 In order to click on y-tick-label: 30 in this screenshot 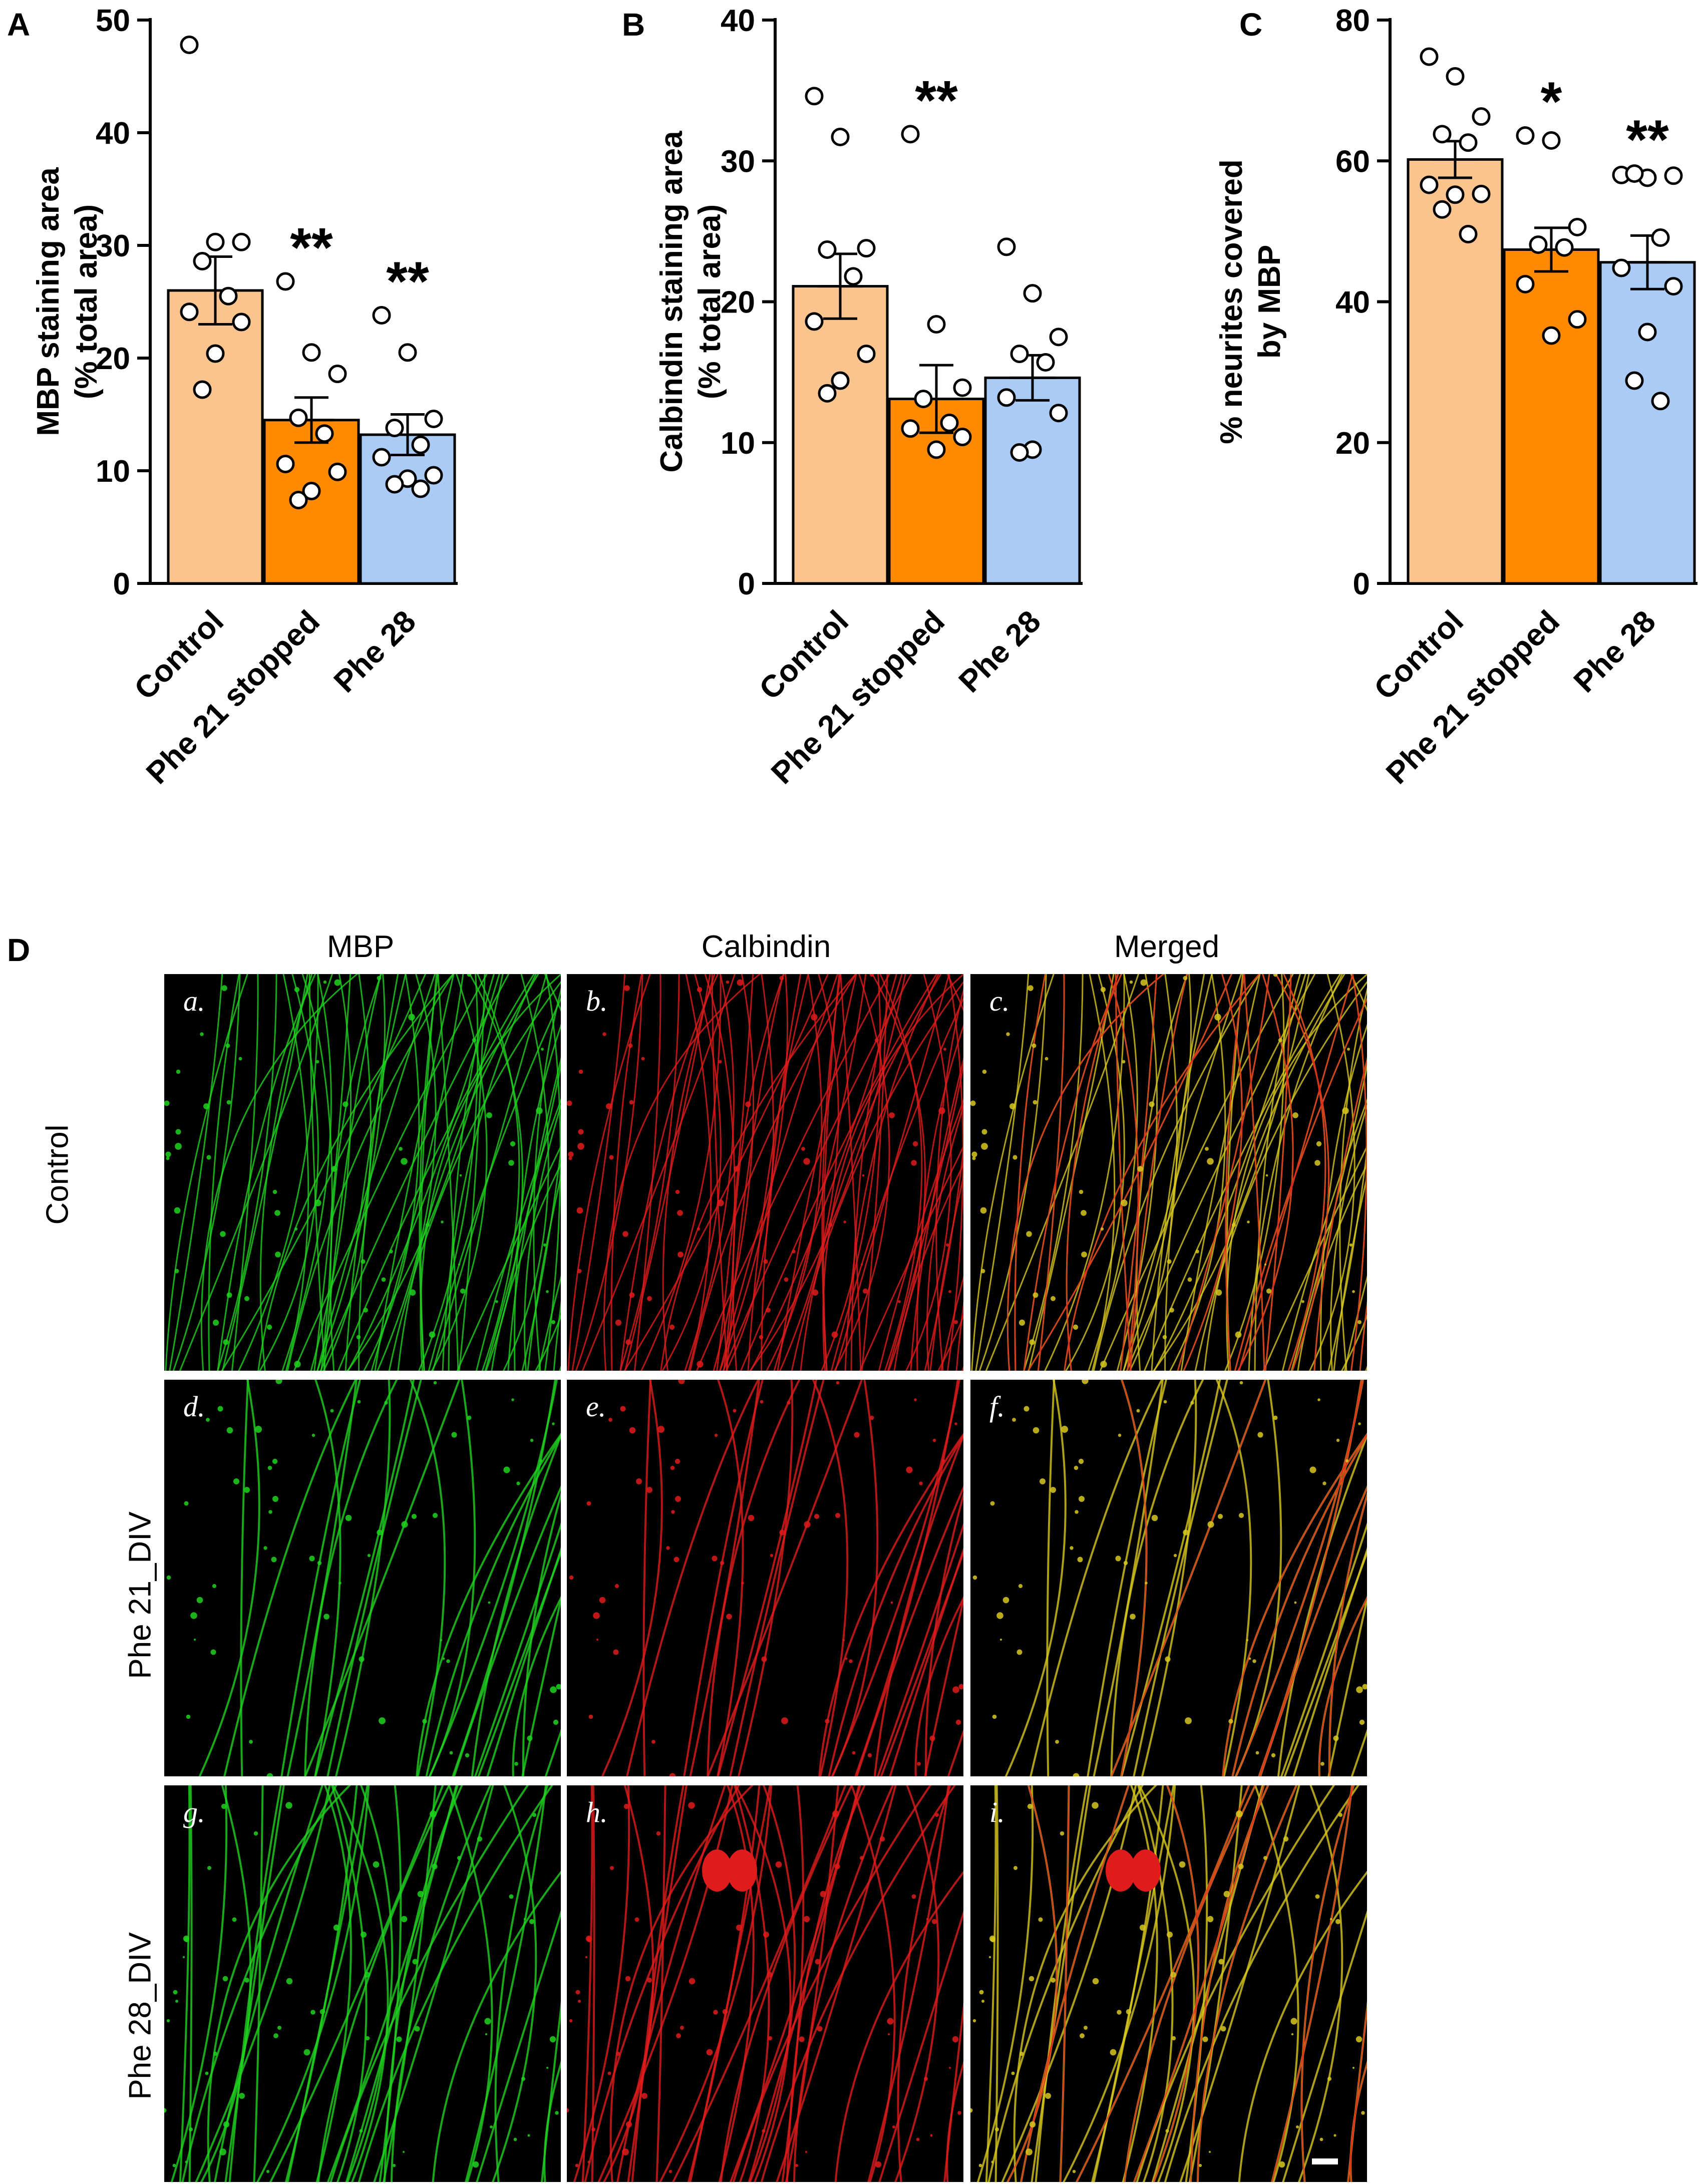, I will do `click(113, 246)`.